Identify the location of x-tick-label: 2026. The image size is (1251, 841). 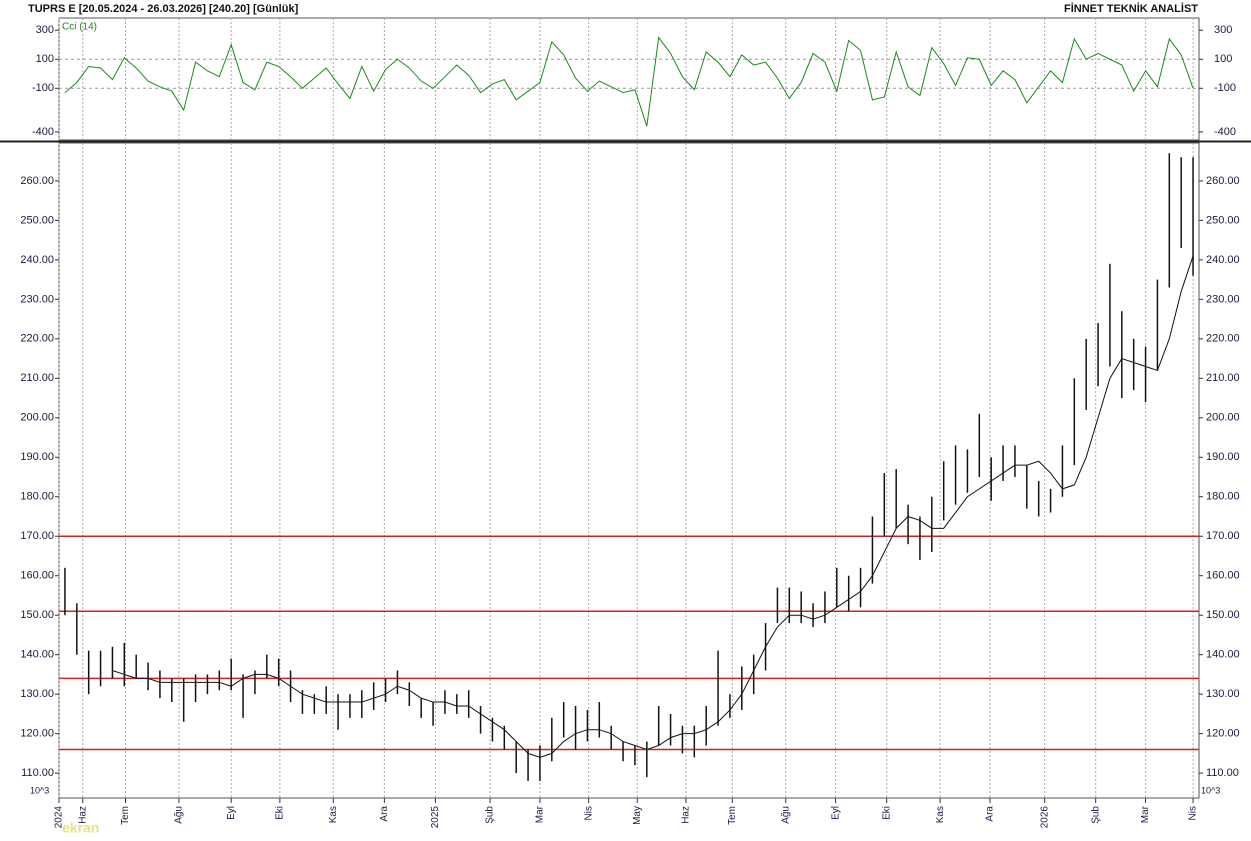
(1044, 817).